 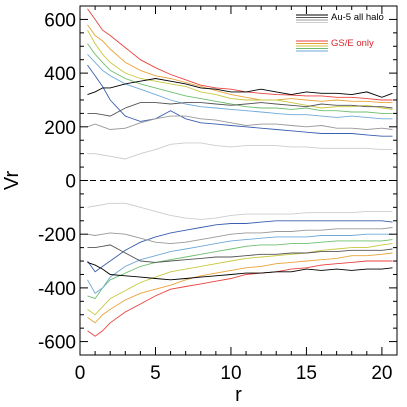 I want to click on y-tick-label: -400, so click(x=57, y=289).